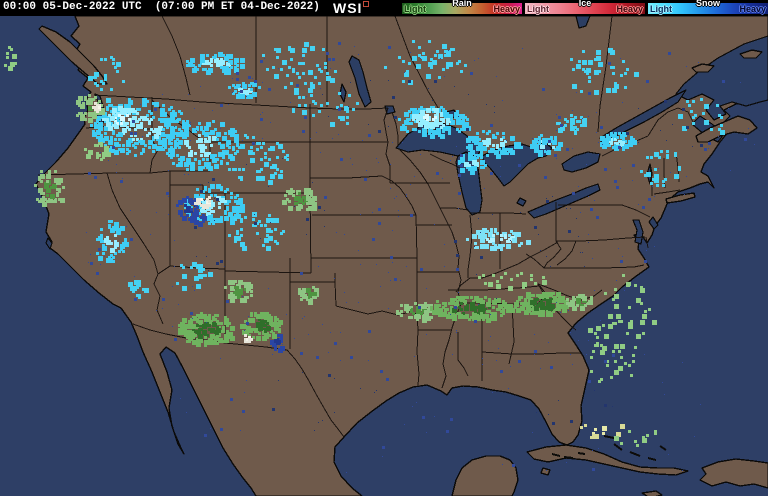  Describe the element at coordinates (343, 93) in the screenshot. I see `lake-manitoba` at that location.